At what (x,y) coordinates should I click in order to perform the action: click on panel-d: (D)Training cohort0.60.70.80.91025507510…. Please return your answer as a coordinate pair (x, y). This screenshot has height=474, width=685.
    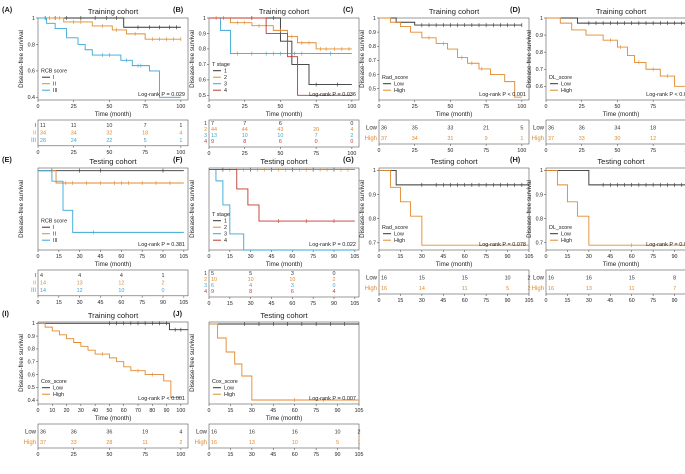
    Looking at the image, I should click on (597, 79).